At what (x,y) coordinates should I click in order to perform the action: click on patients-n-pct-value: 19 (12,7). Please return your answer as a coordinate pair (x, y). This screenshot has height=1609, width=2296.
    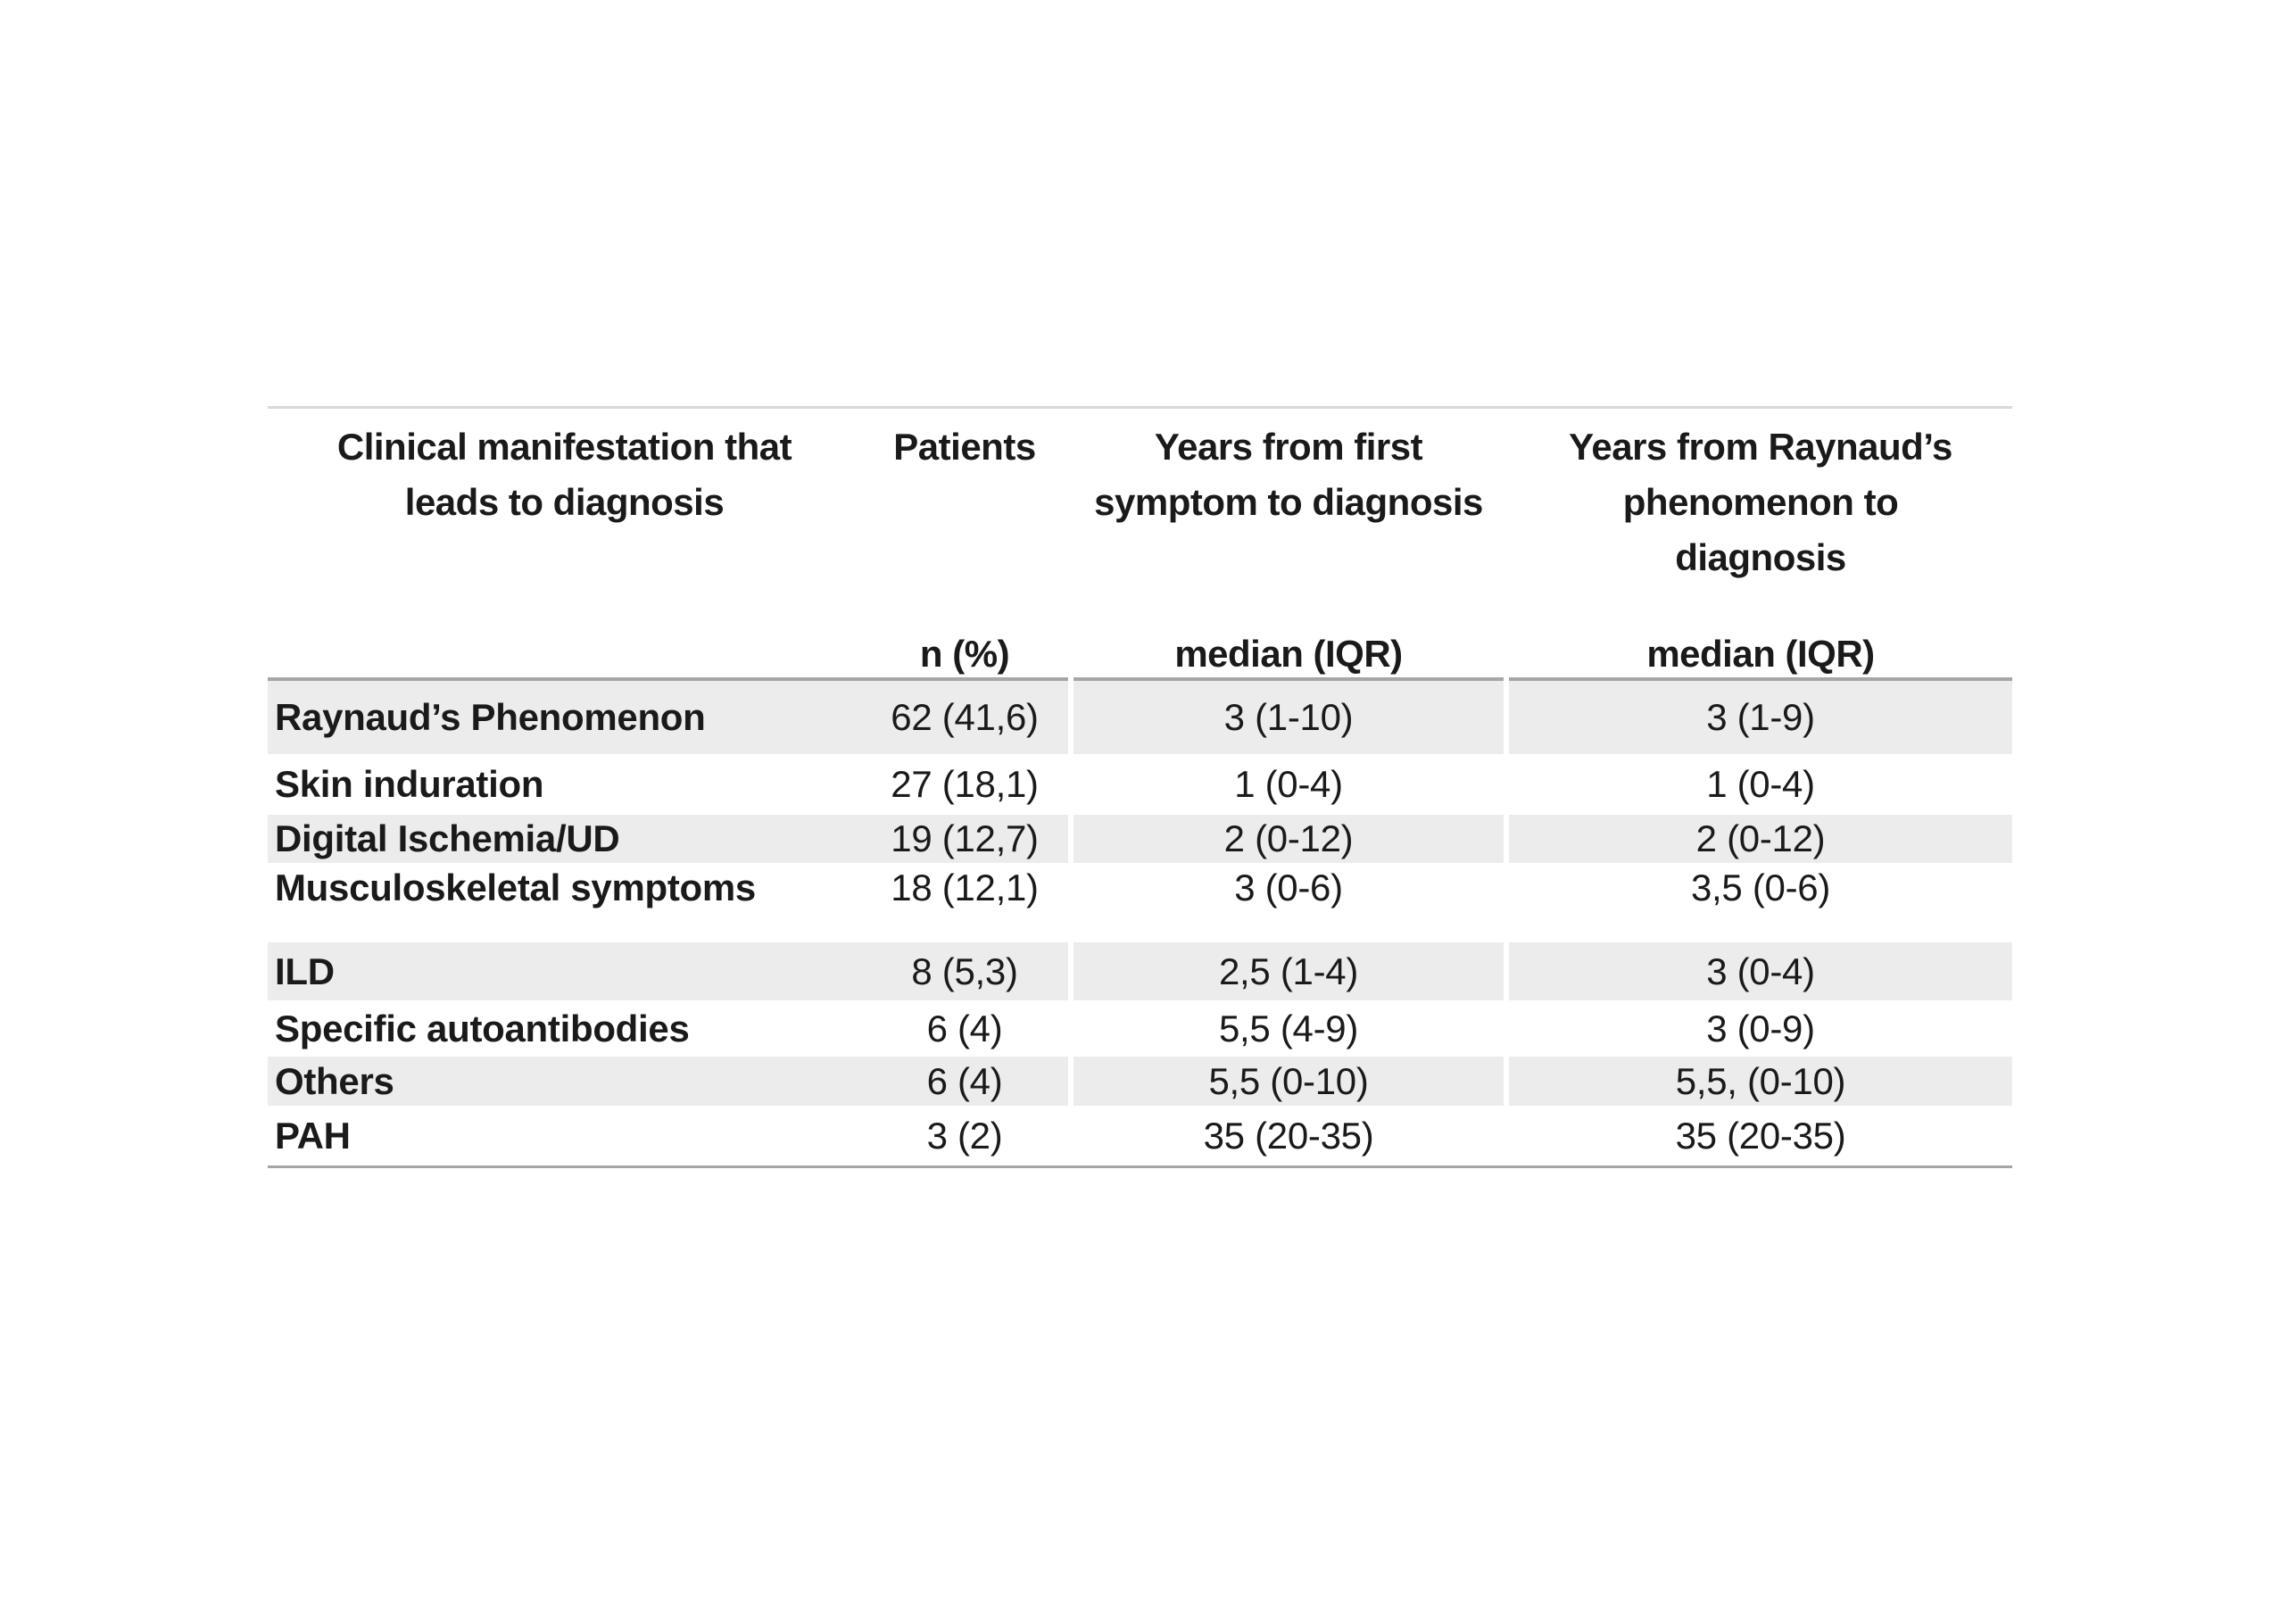
    Looking at the image, I should click on (965, 839).